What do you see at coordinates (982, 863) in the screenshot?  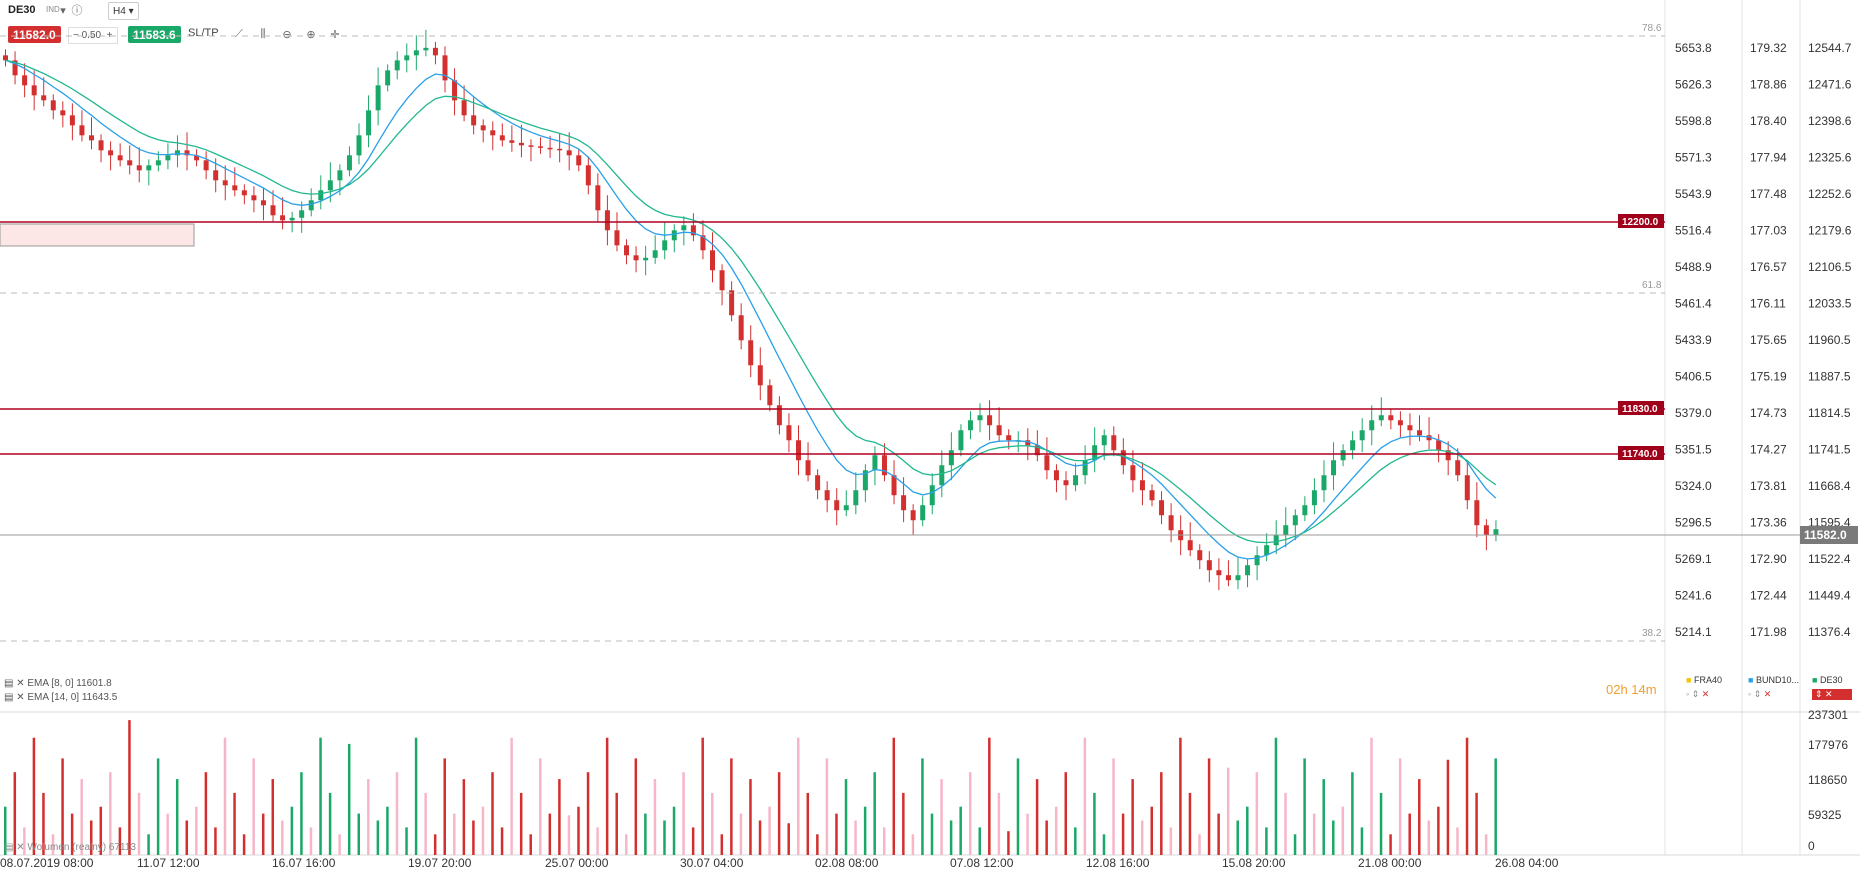 I see `time-tick-label: 07.08 12:00` at bounding box center [982, 863].